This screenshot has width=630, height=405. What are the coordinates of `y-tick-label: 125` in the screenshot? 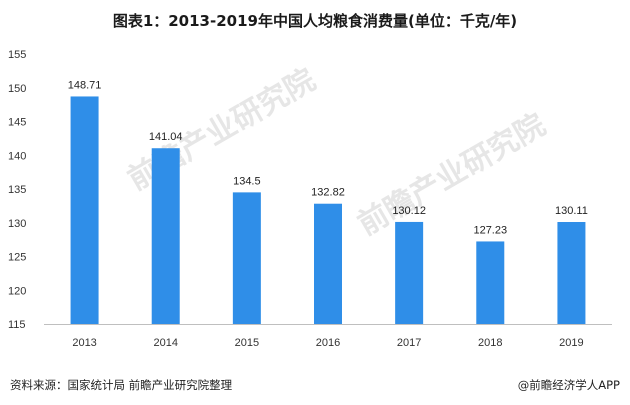 It's located at (17, 258).